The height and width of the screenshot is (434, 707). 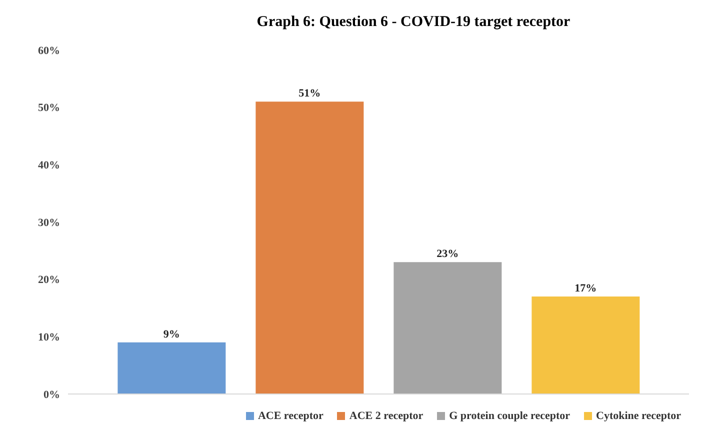 What do you see at coordinates (52, 394) in the screenshot?
I see `y-tick-label: 0%` at bounding box center [52, 394].